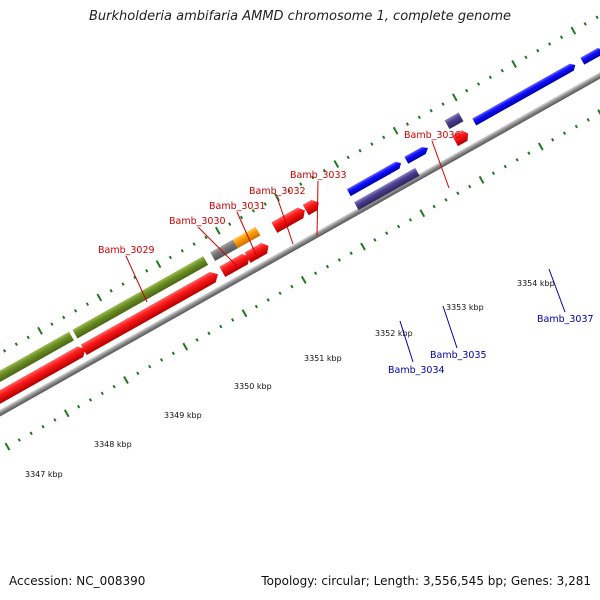 The height and width of the screenshot is (600, 600). I want to click on olive-feature-right, so click(140, 297).